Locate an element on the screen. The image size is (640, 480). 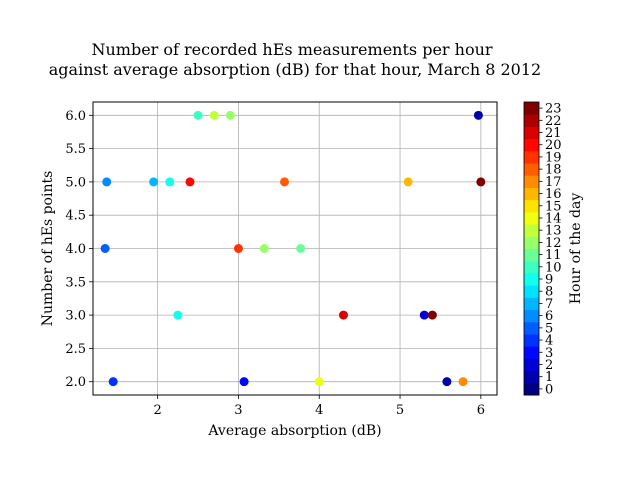
colorbar-tick-label: 4 is located at coordinates (549, 341).